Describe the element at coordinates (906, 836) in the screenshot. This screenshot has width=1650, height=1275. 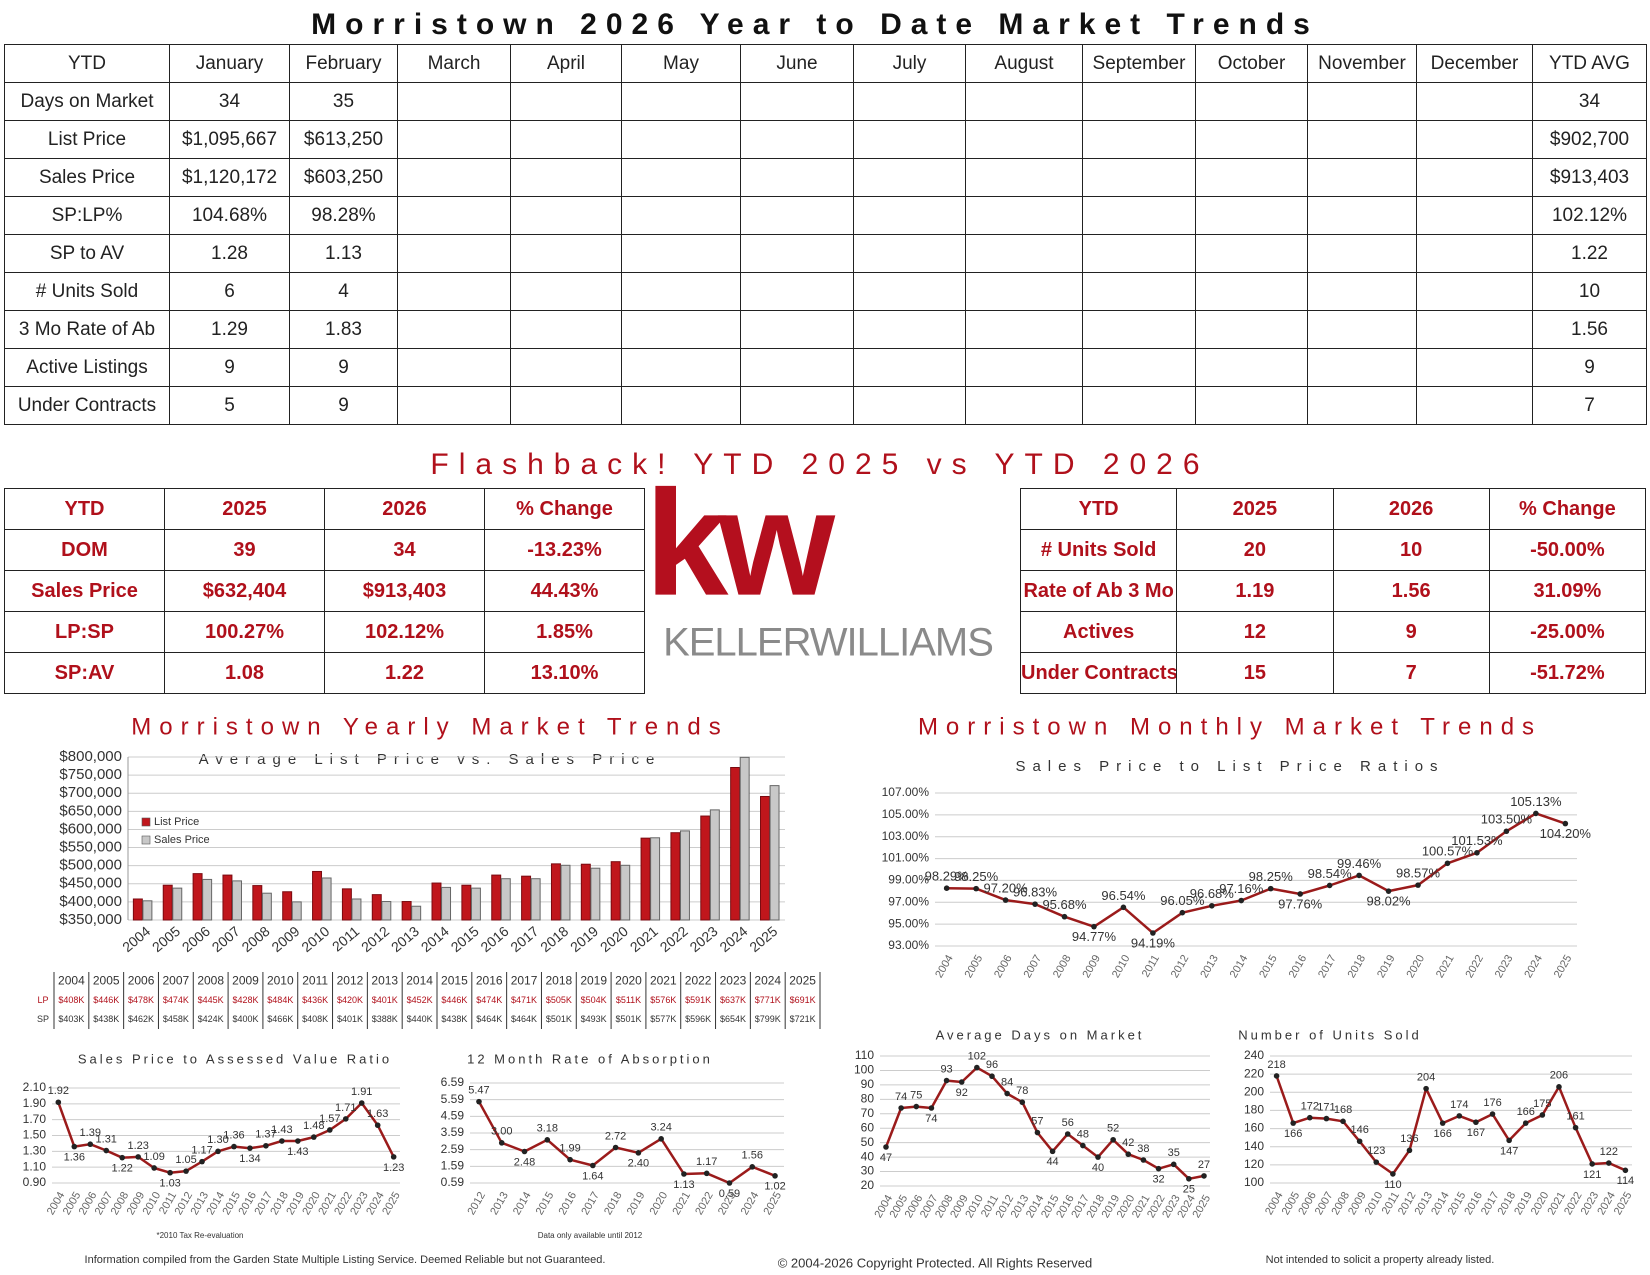
I see `y-tick-label: 103.00%` at that location.